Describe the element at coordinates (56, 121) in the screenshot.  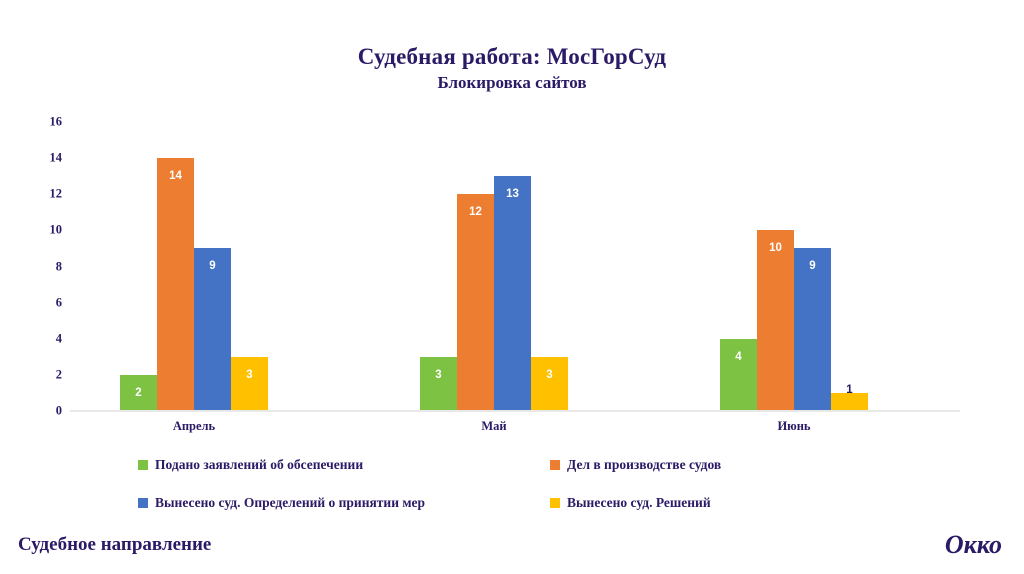
I see `y-axis-tick: 16` at that location.